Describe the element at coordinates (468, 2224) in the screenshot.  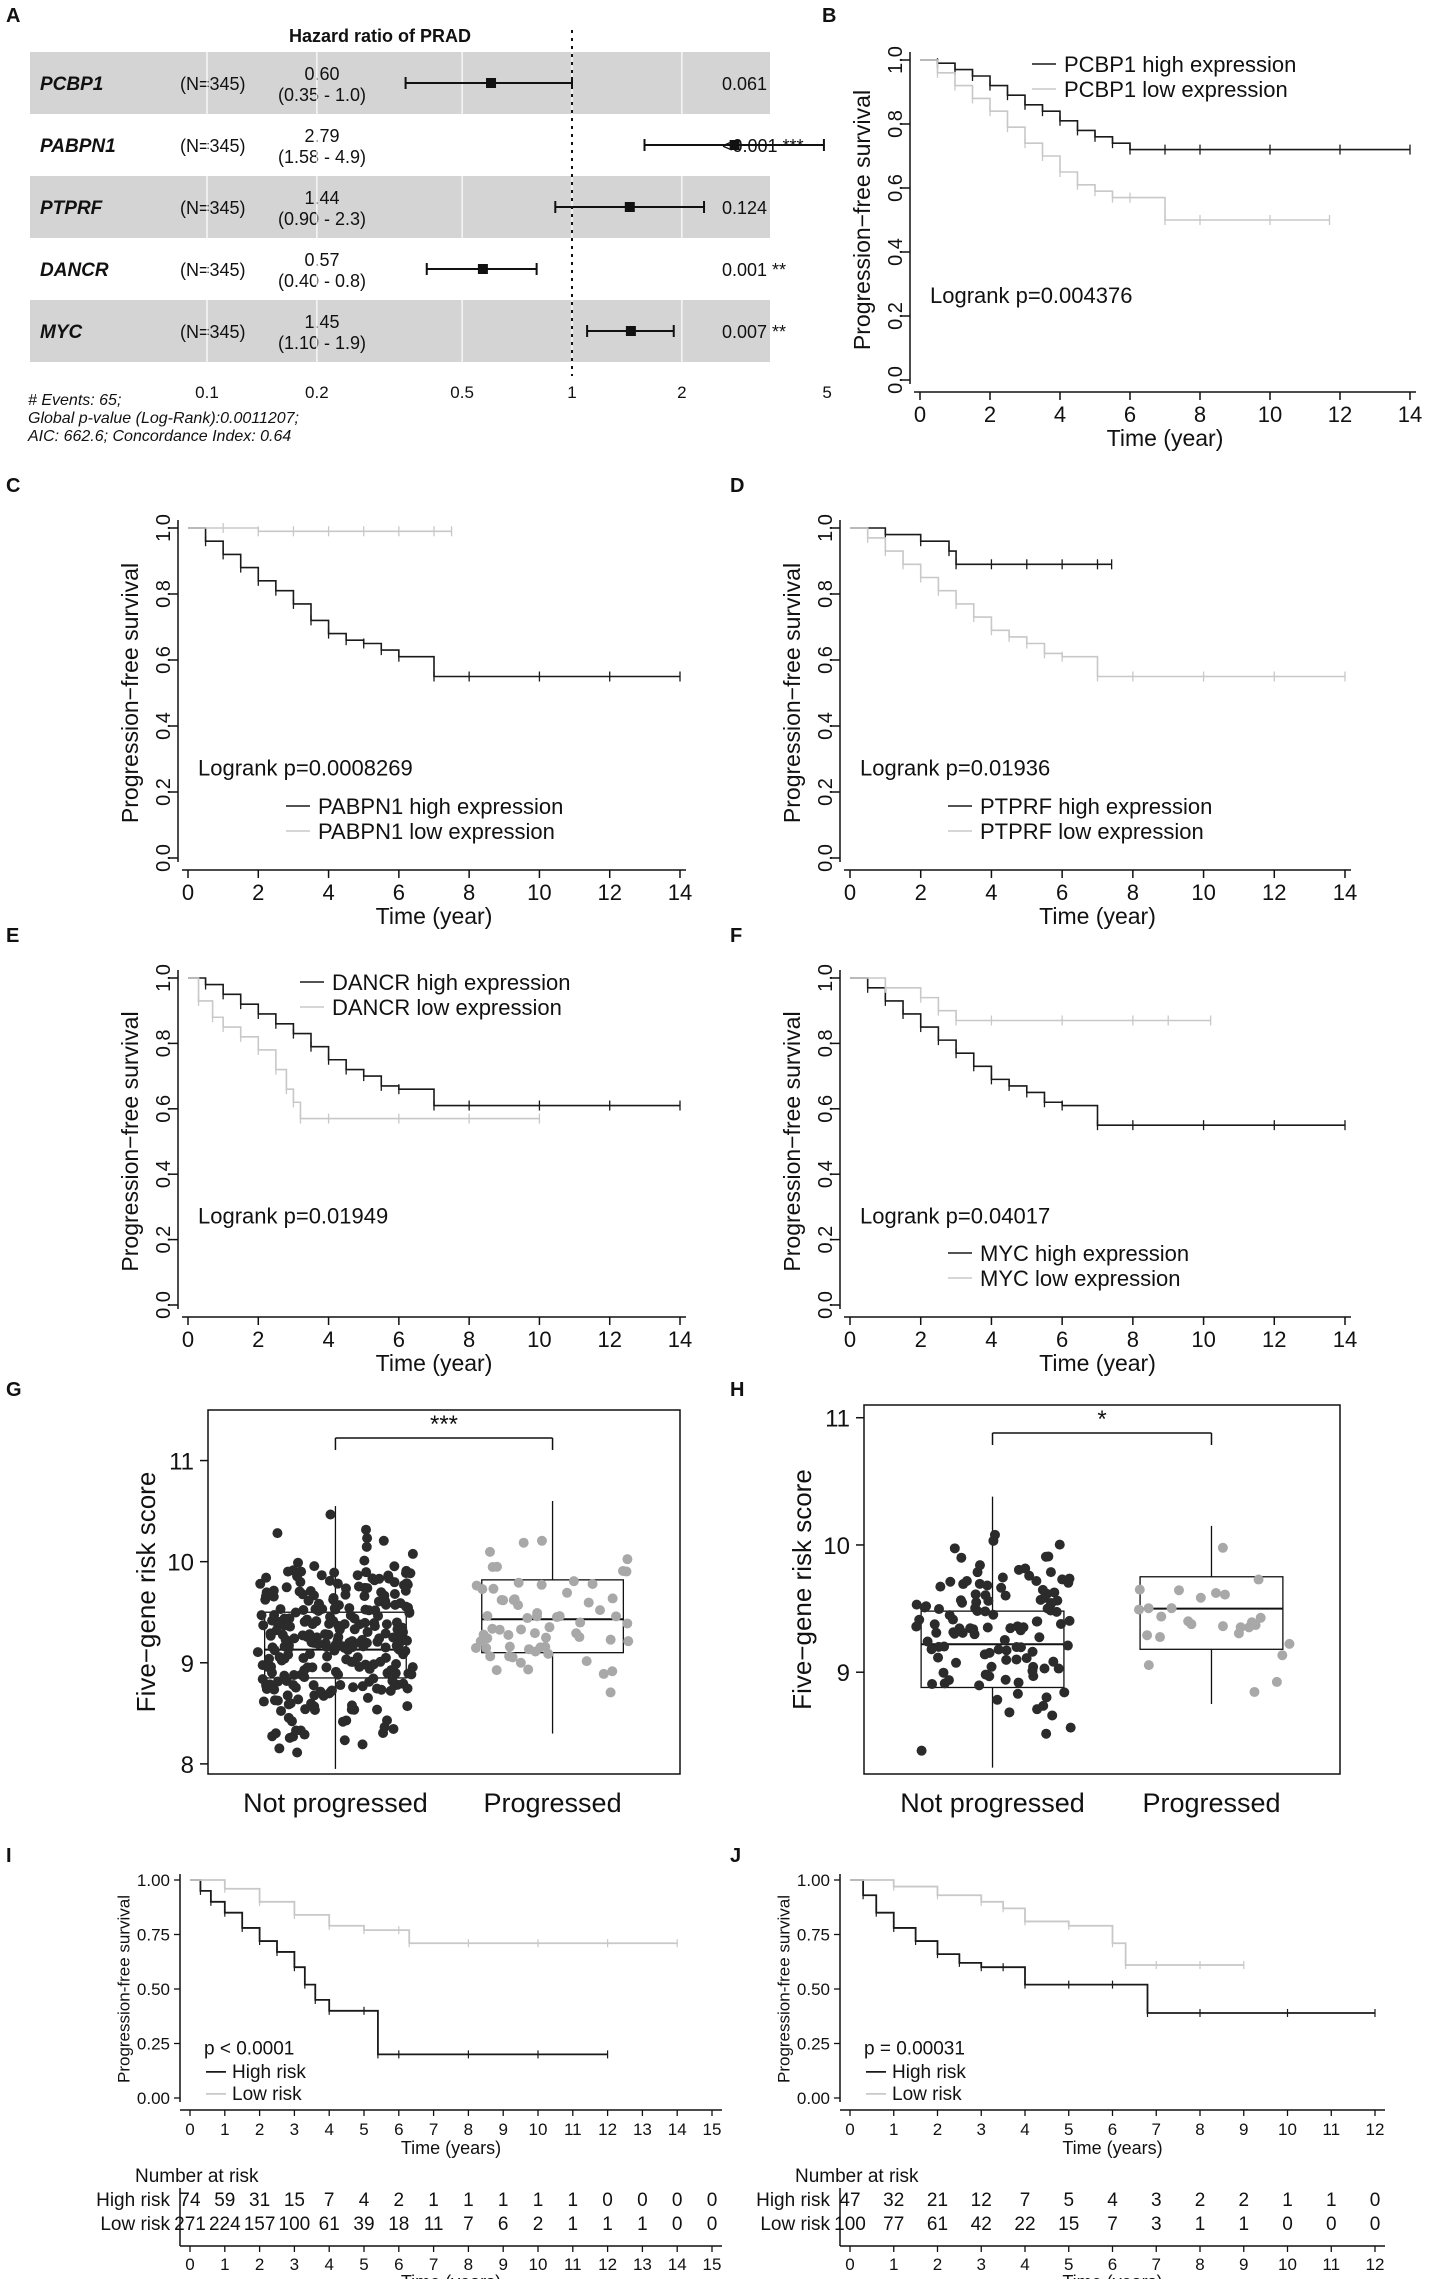
I see `risk-table-value: 7` at that location.